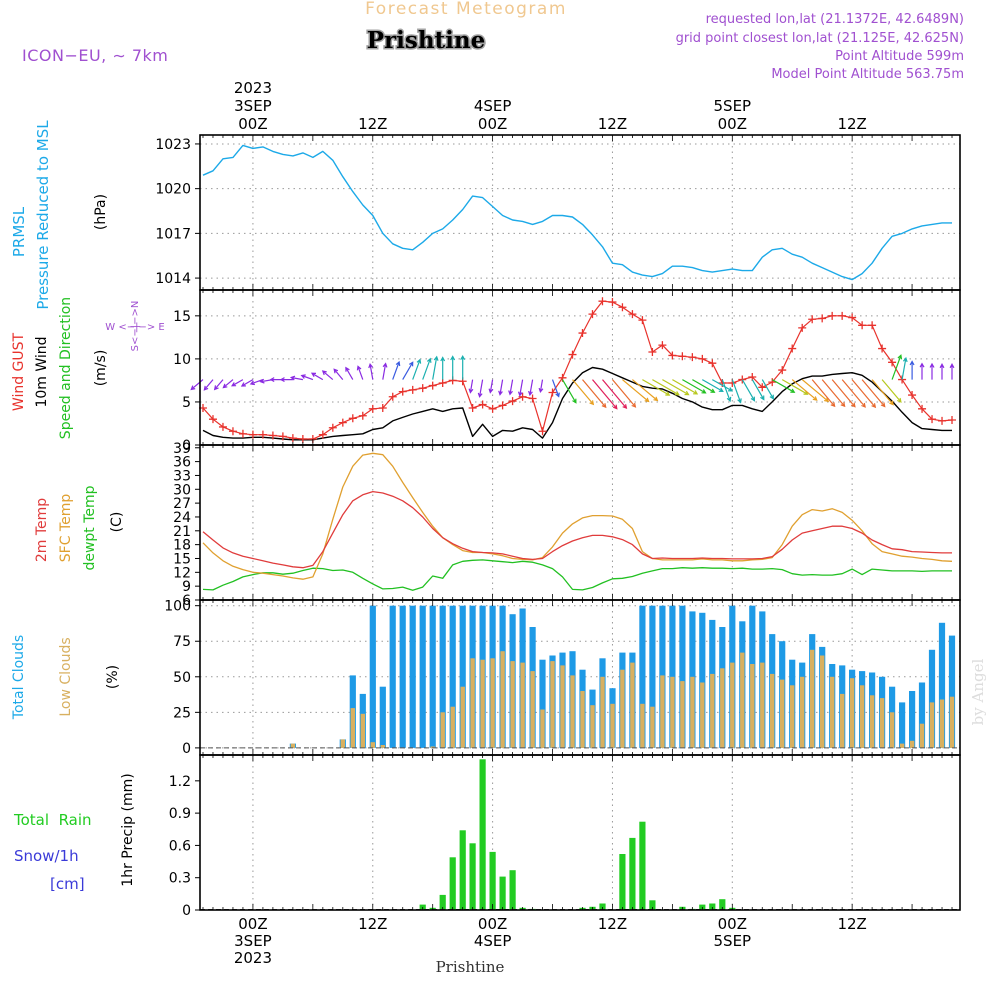  What do you see at coordinates (470, 967) in the screenshot?
I see `footer-location: Prishtine` at bounding box center [470, 967].